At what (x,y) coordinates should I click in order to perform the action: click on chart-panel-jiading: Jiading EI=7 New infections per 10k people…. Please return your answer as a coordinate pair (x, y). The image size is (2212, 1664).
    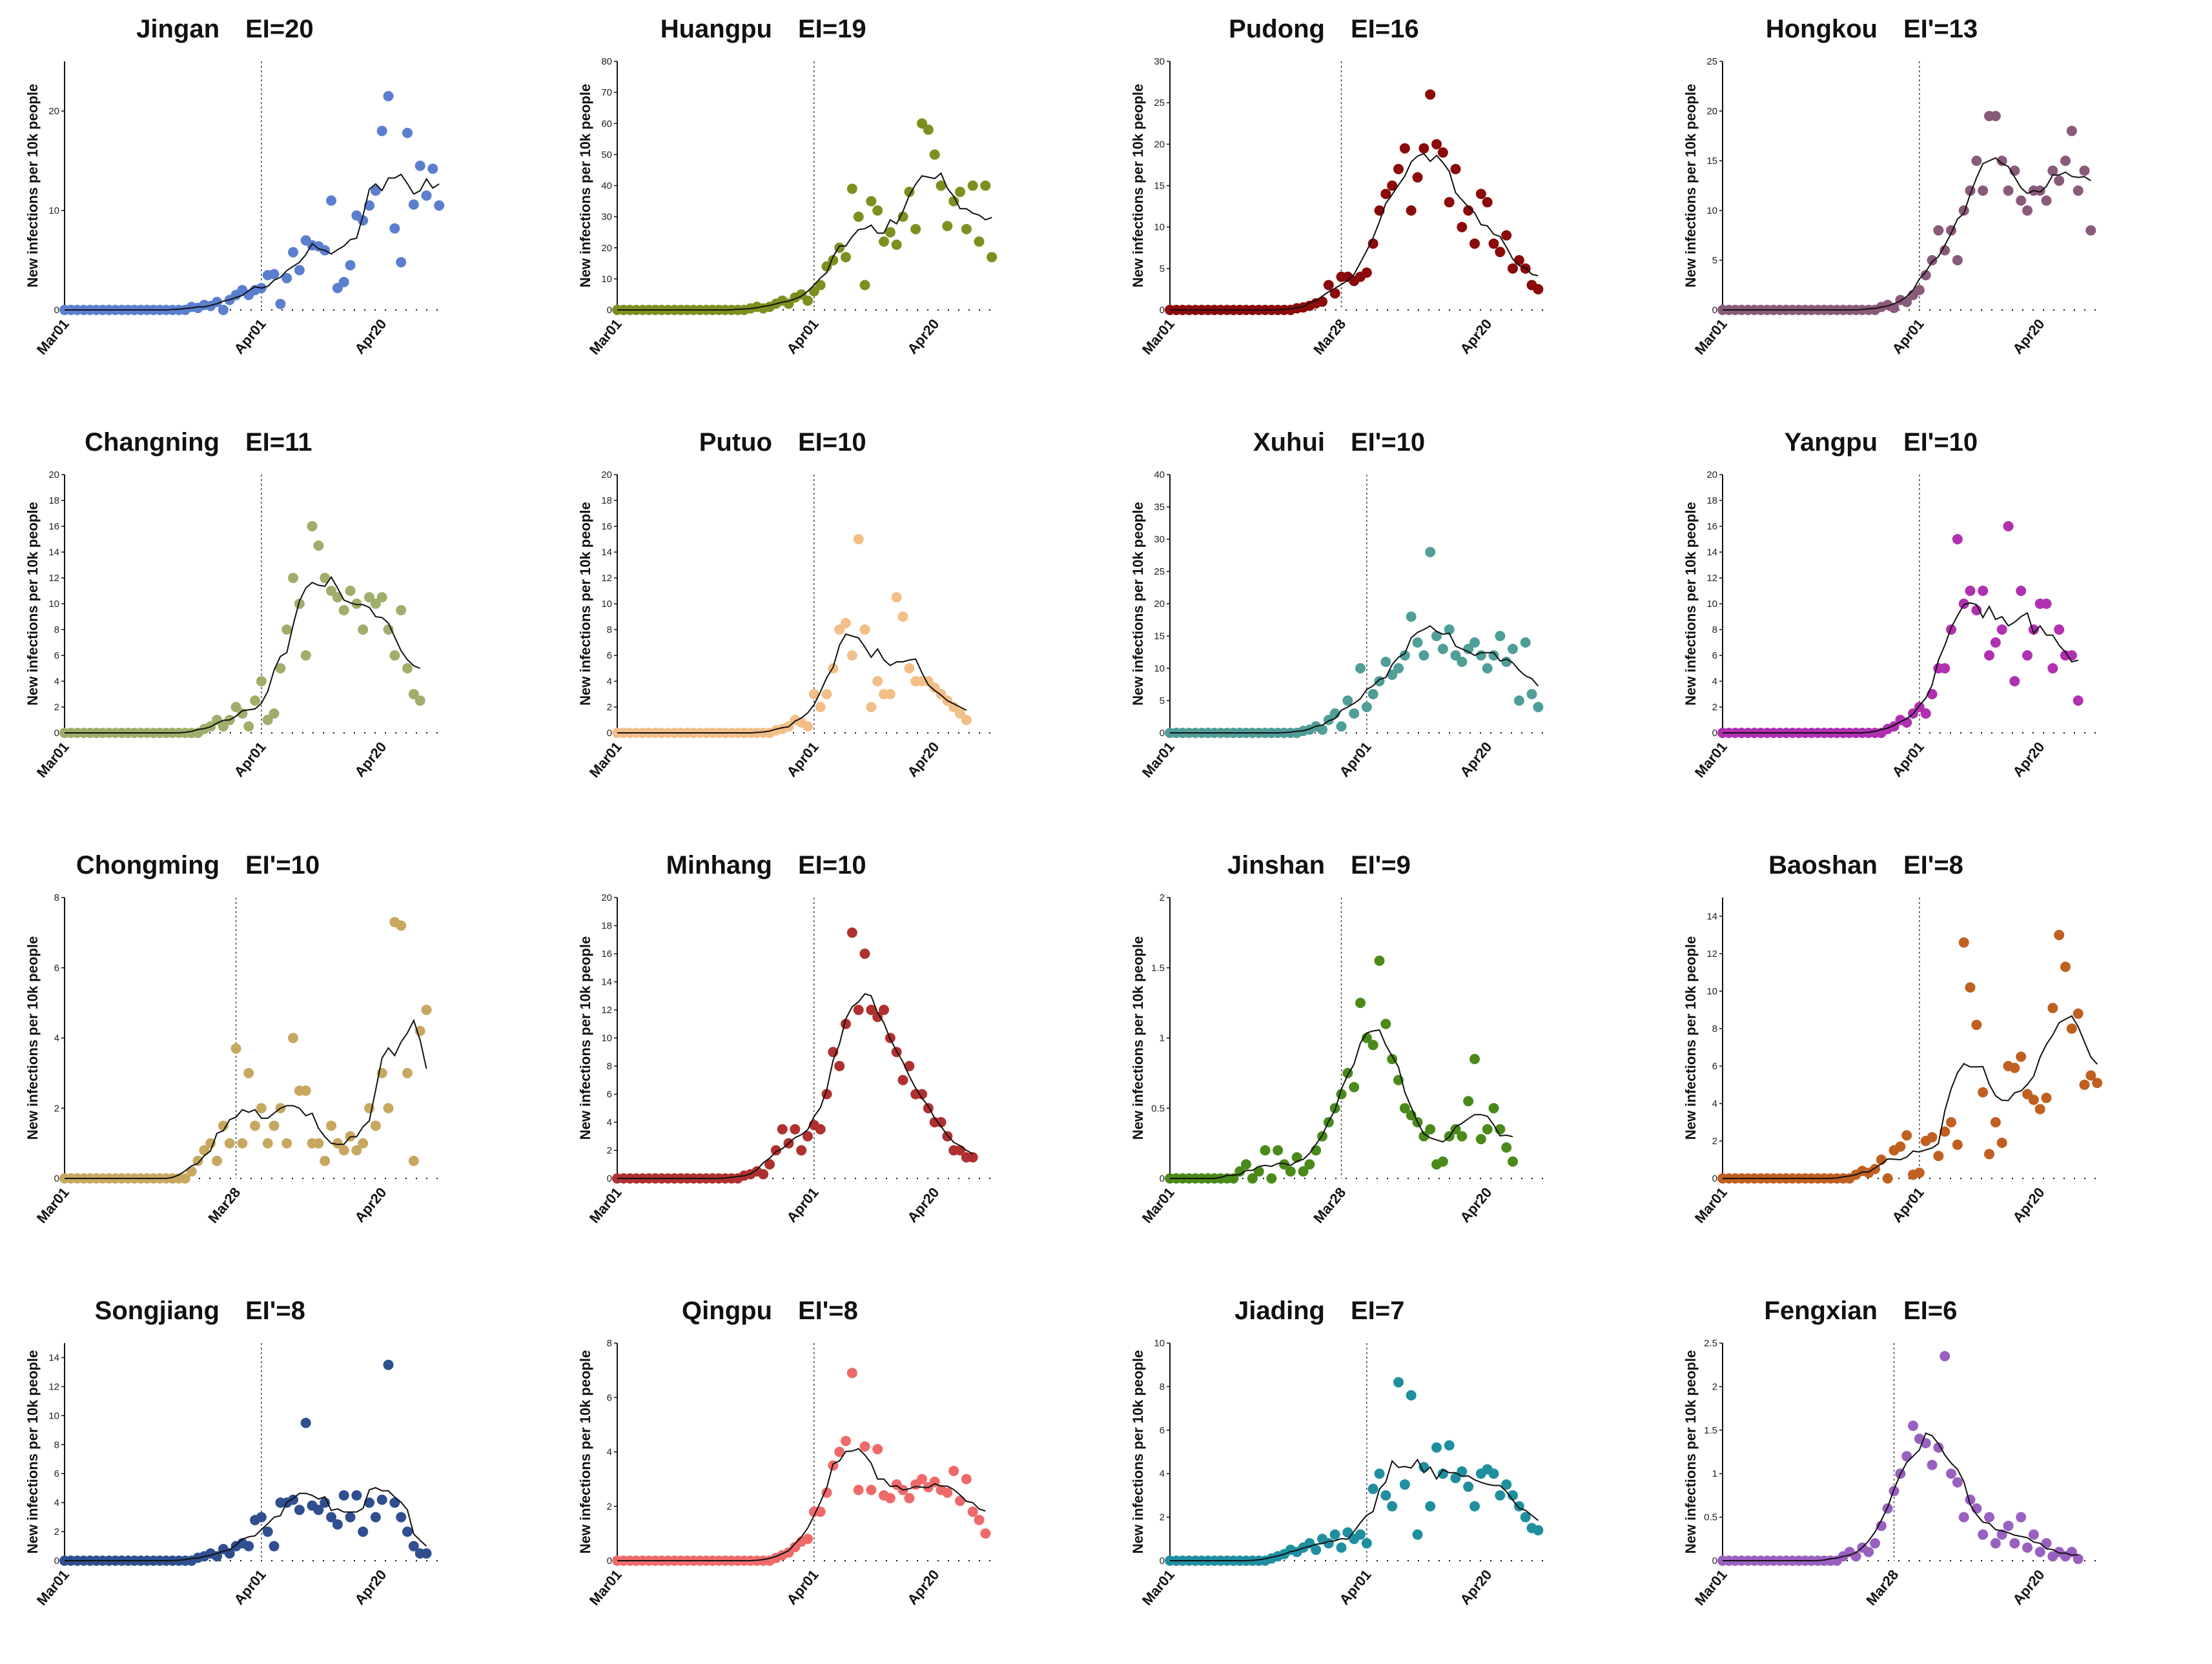
    Looking at the image, I should click on (1381, 1473).